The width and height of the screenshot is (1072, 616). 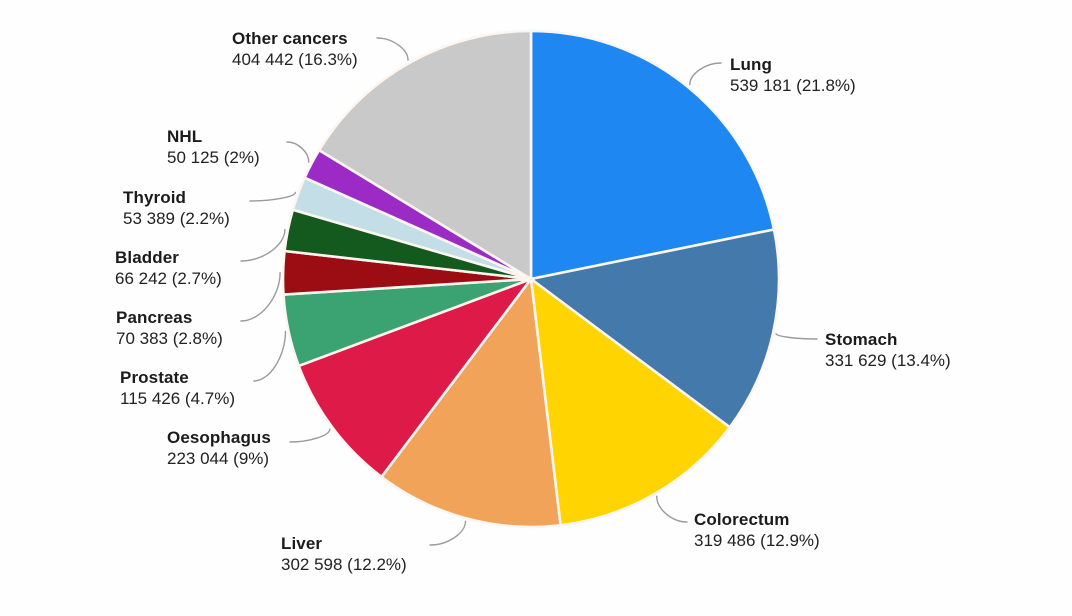 What do you see at coordinates (154, 377) in the screenshot?
I see `slice-name: Prostate` at bounding box center [154, 377].